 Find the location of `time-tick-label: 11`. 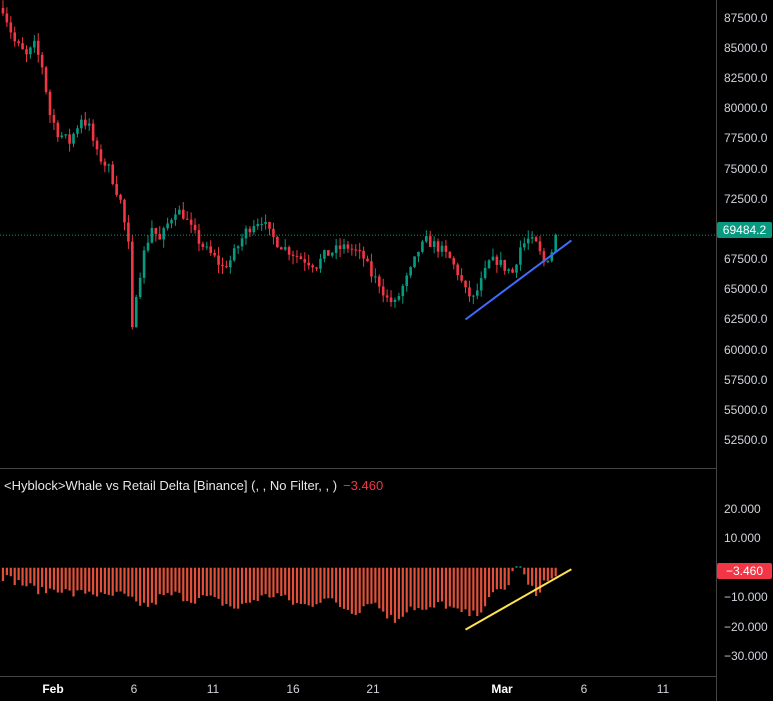

time-tick-label: 11 is located at coordinates (663, 689).